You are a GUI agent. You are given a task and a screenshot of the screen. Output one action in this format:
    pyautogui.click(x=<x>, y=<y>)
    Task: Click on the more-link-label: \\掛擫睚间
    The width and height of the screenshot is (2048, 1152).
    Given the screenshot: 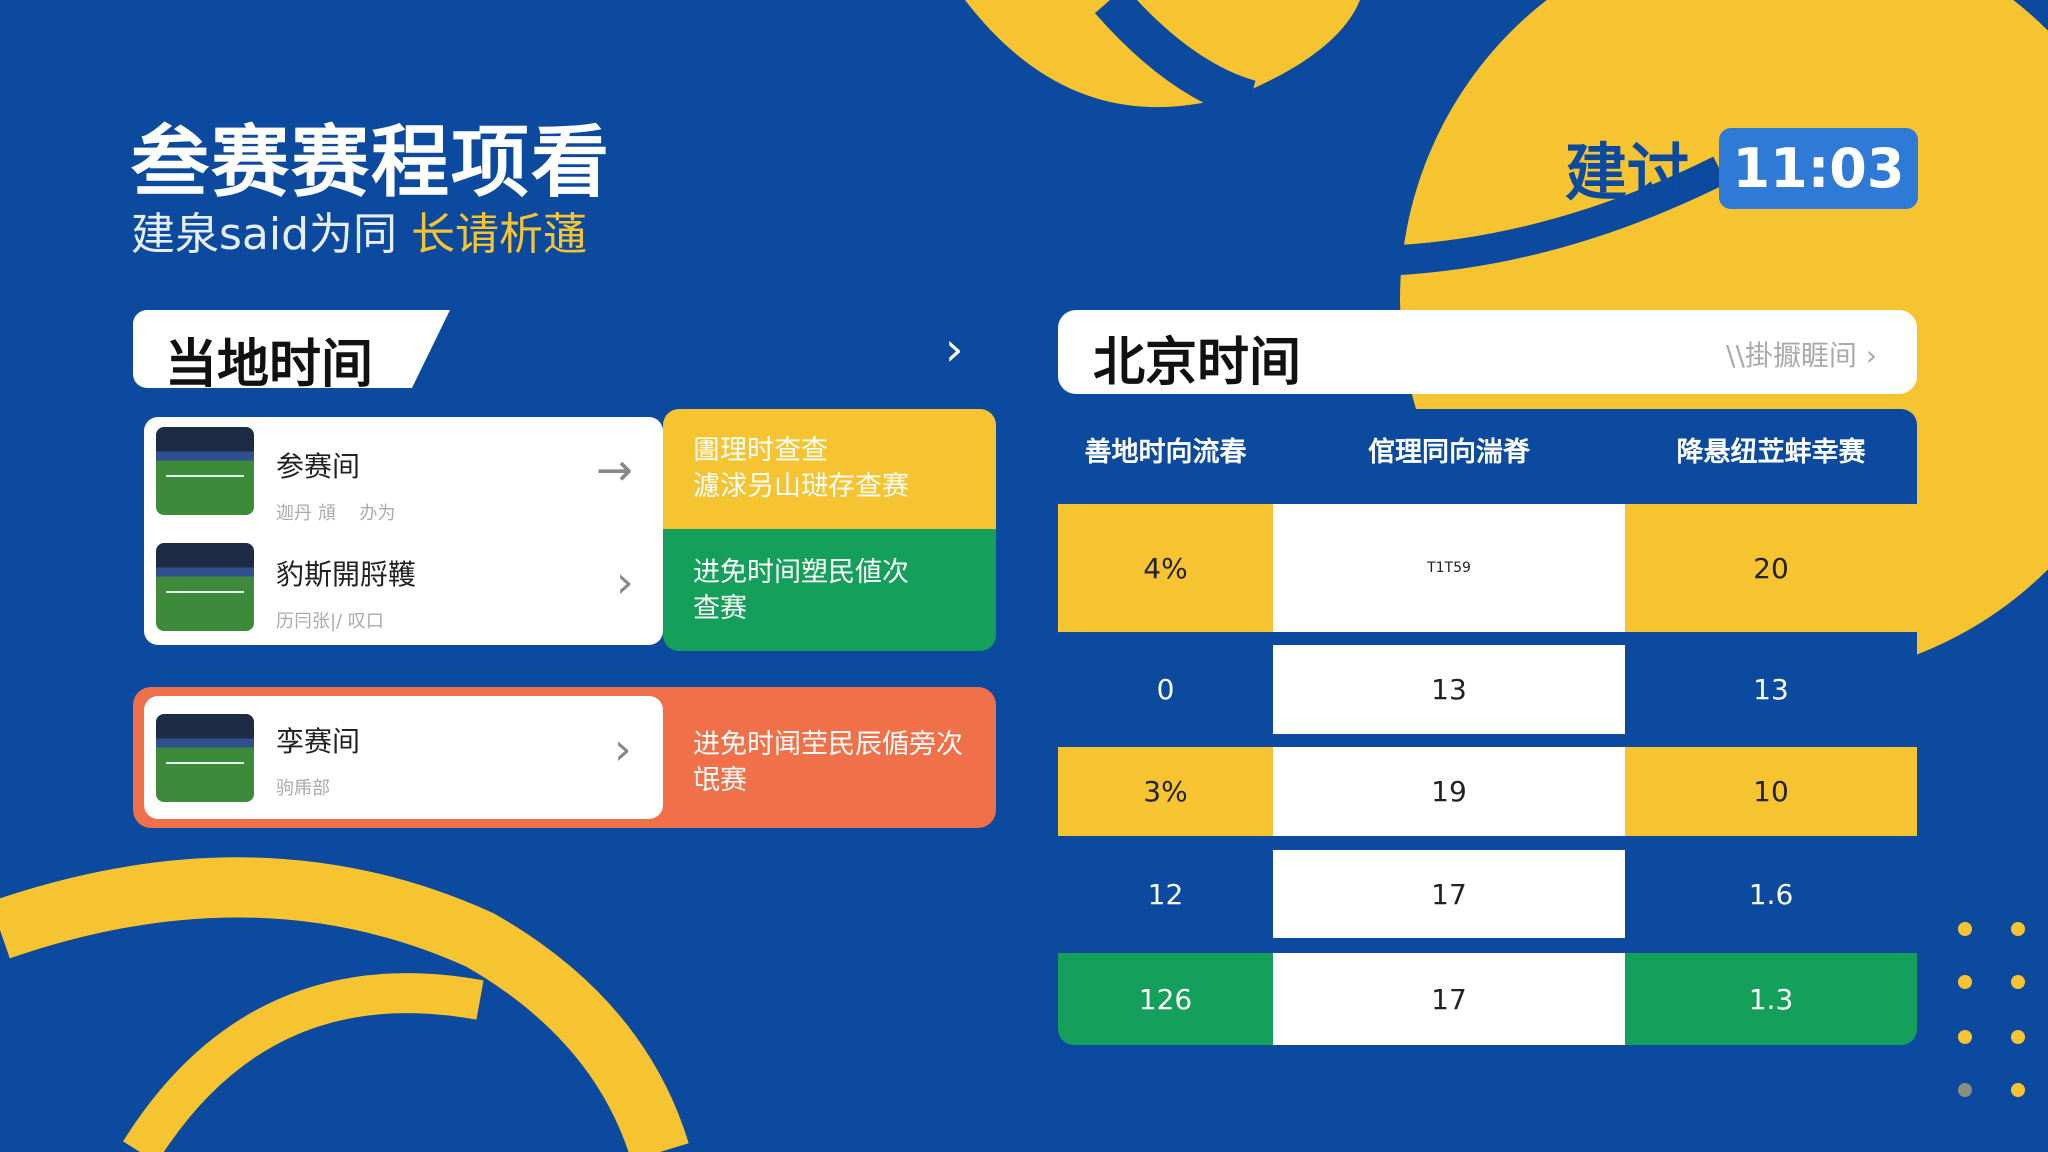 What is the action you would take?
    pyautogui.click(x=1791, y=355)
    